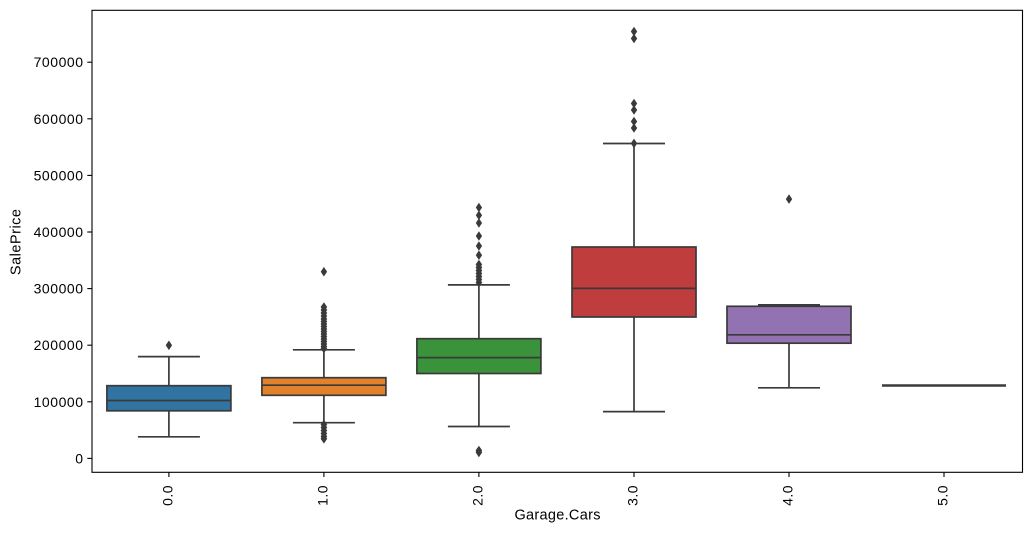 The height and width of the screenshot is (538, 1031). Describe the element at coordinates (633, 495) in the screenshot. I see `svg-text: 3.0` at that location.